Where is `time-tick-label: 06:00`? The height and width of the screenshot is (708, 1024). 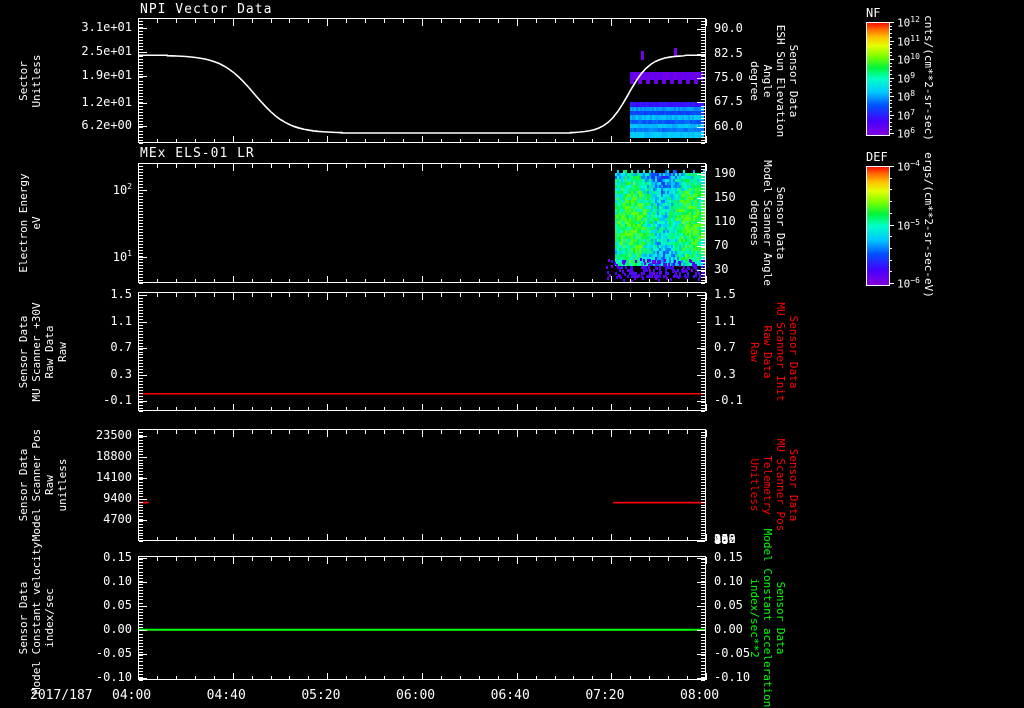 time-tick-label: 06:00 is located at coordinates (416, 695).